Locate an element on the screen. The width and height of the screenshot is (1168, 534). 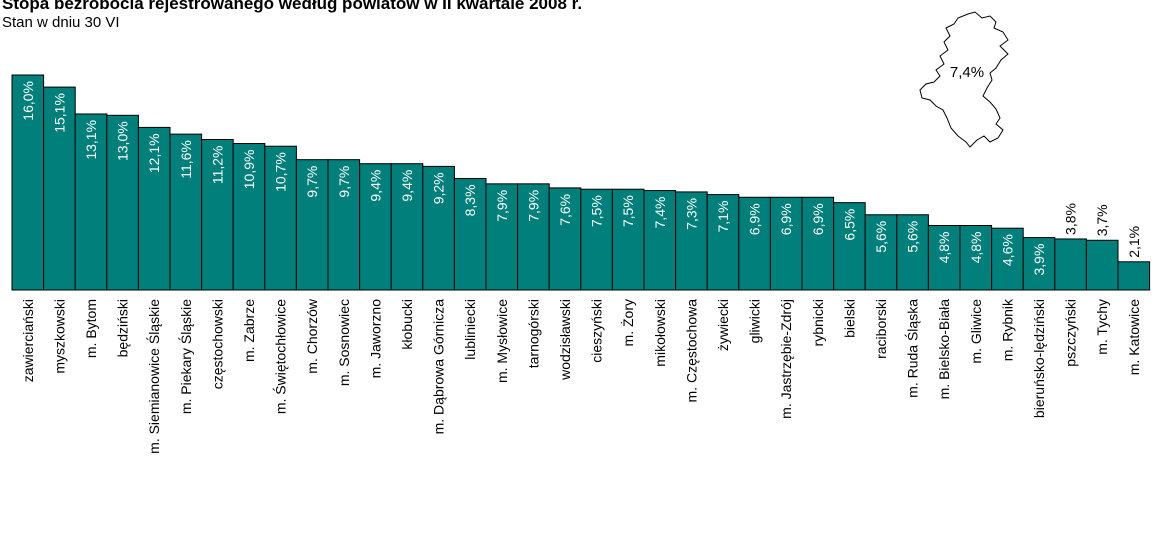
category-label: m. Zabrze is located at coordinates (249, 330).